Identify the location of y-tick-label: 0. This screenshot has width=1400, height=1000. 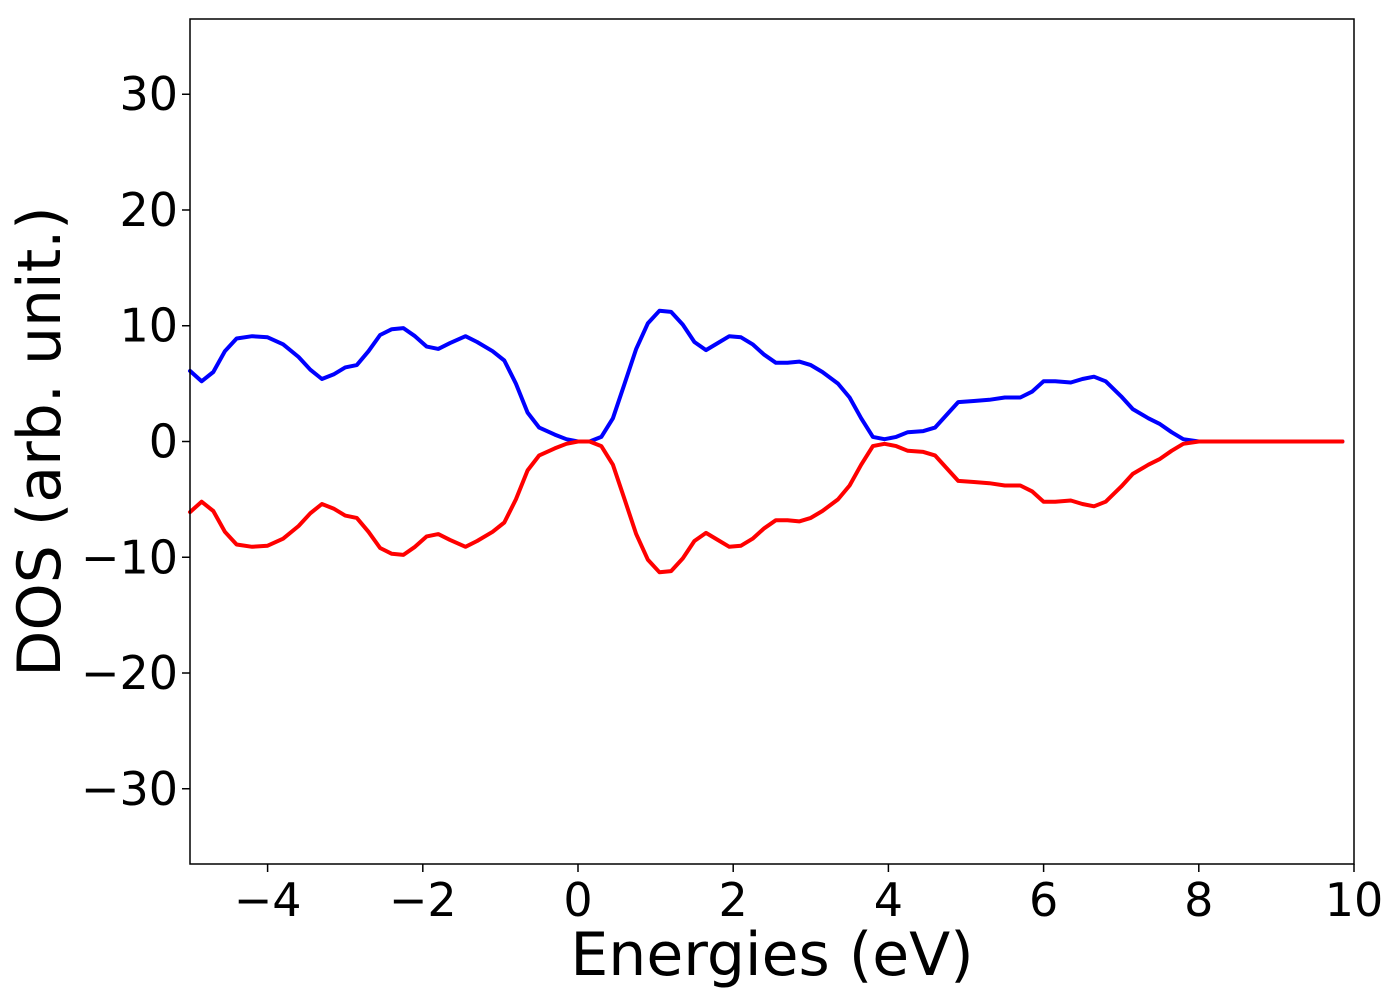
(163, 442).